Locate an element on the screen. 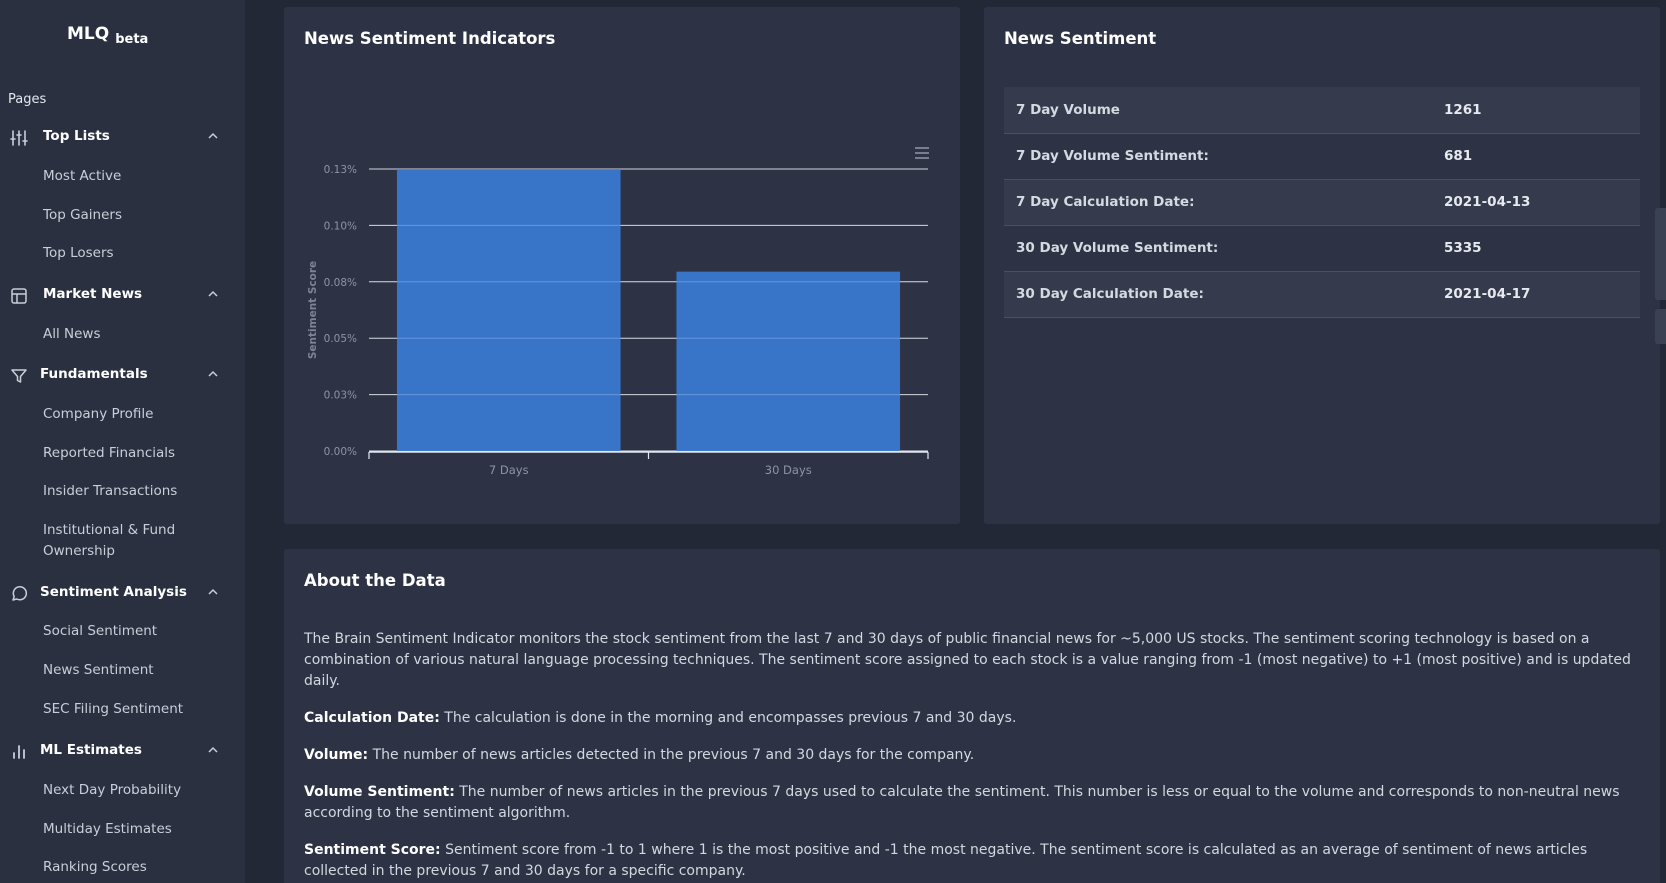 The image size is (1666, 883). nav-section-market-news: Market News is located at coordinates (122, 295).